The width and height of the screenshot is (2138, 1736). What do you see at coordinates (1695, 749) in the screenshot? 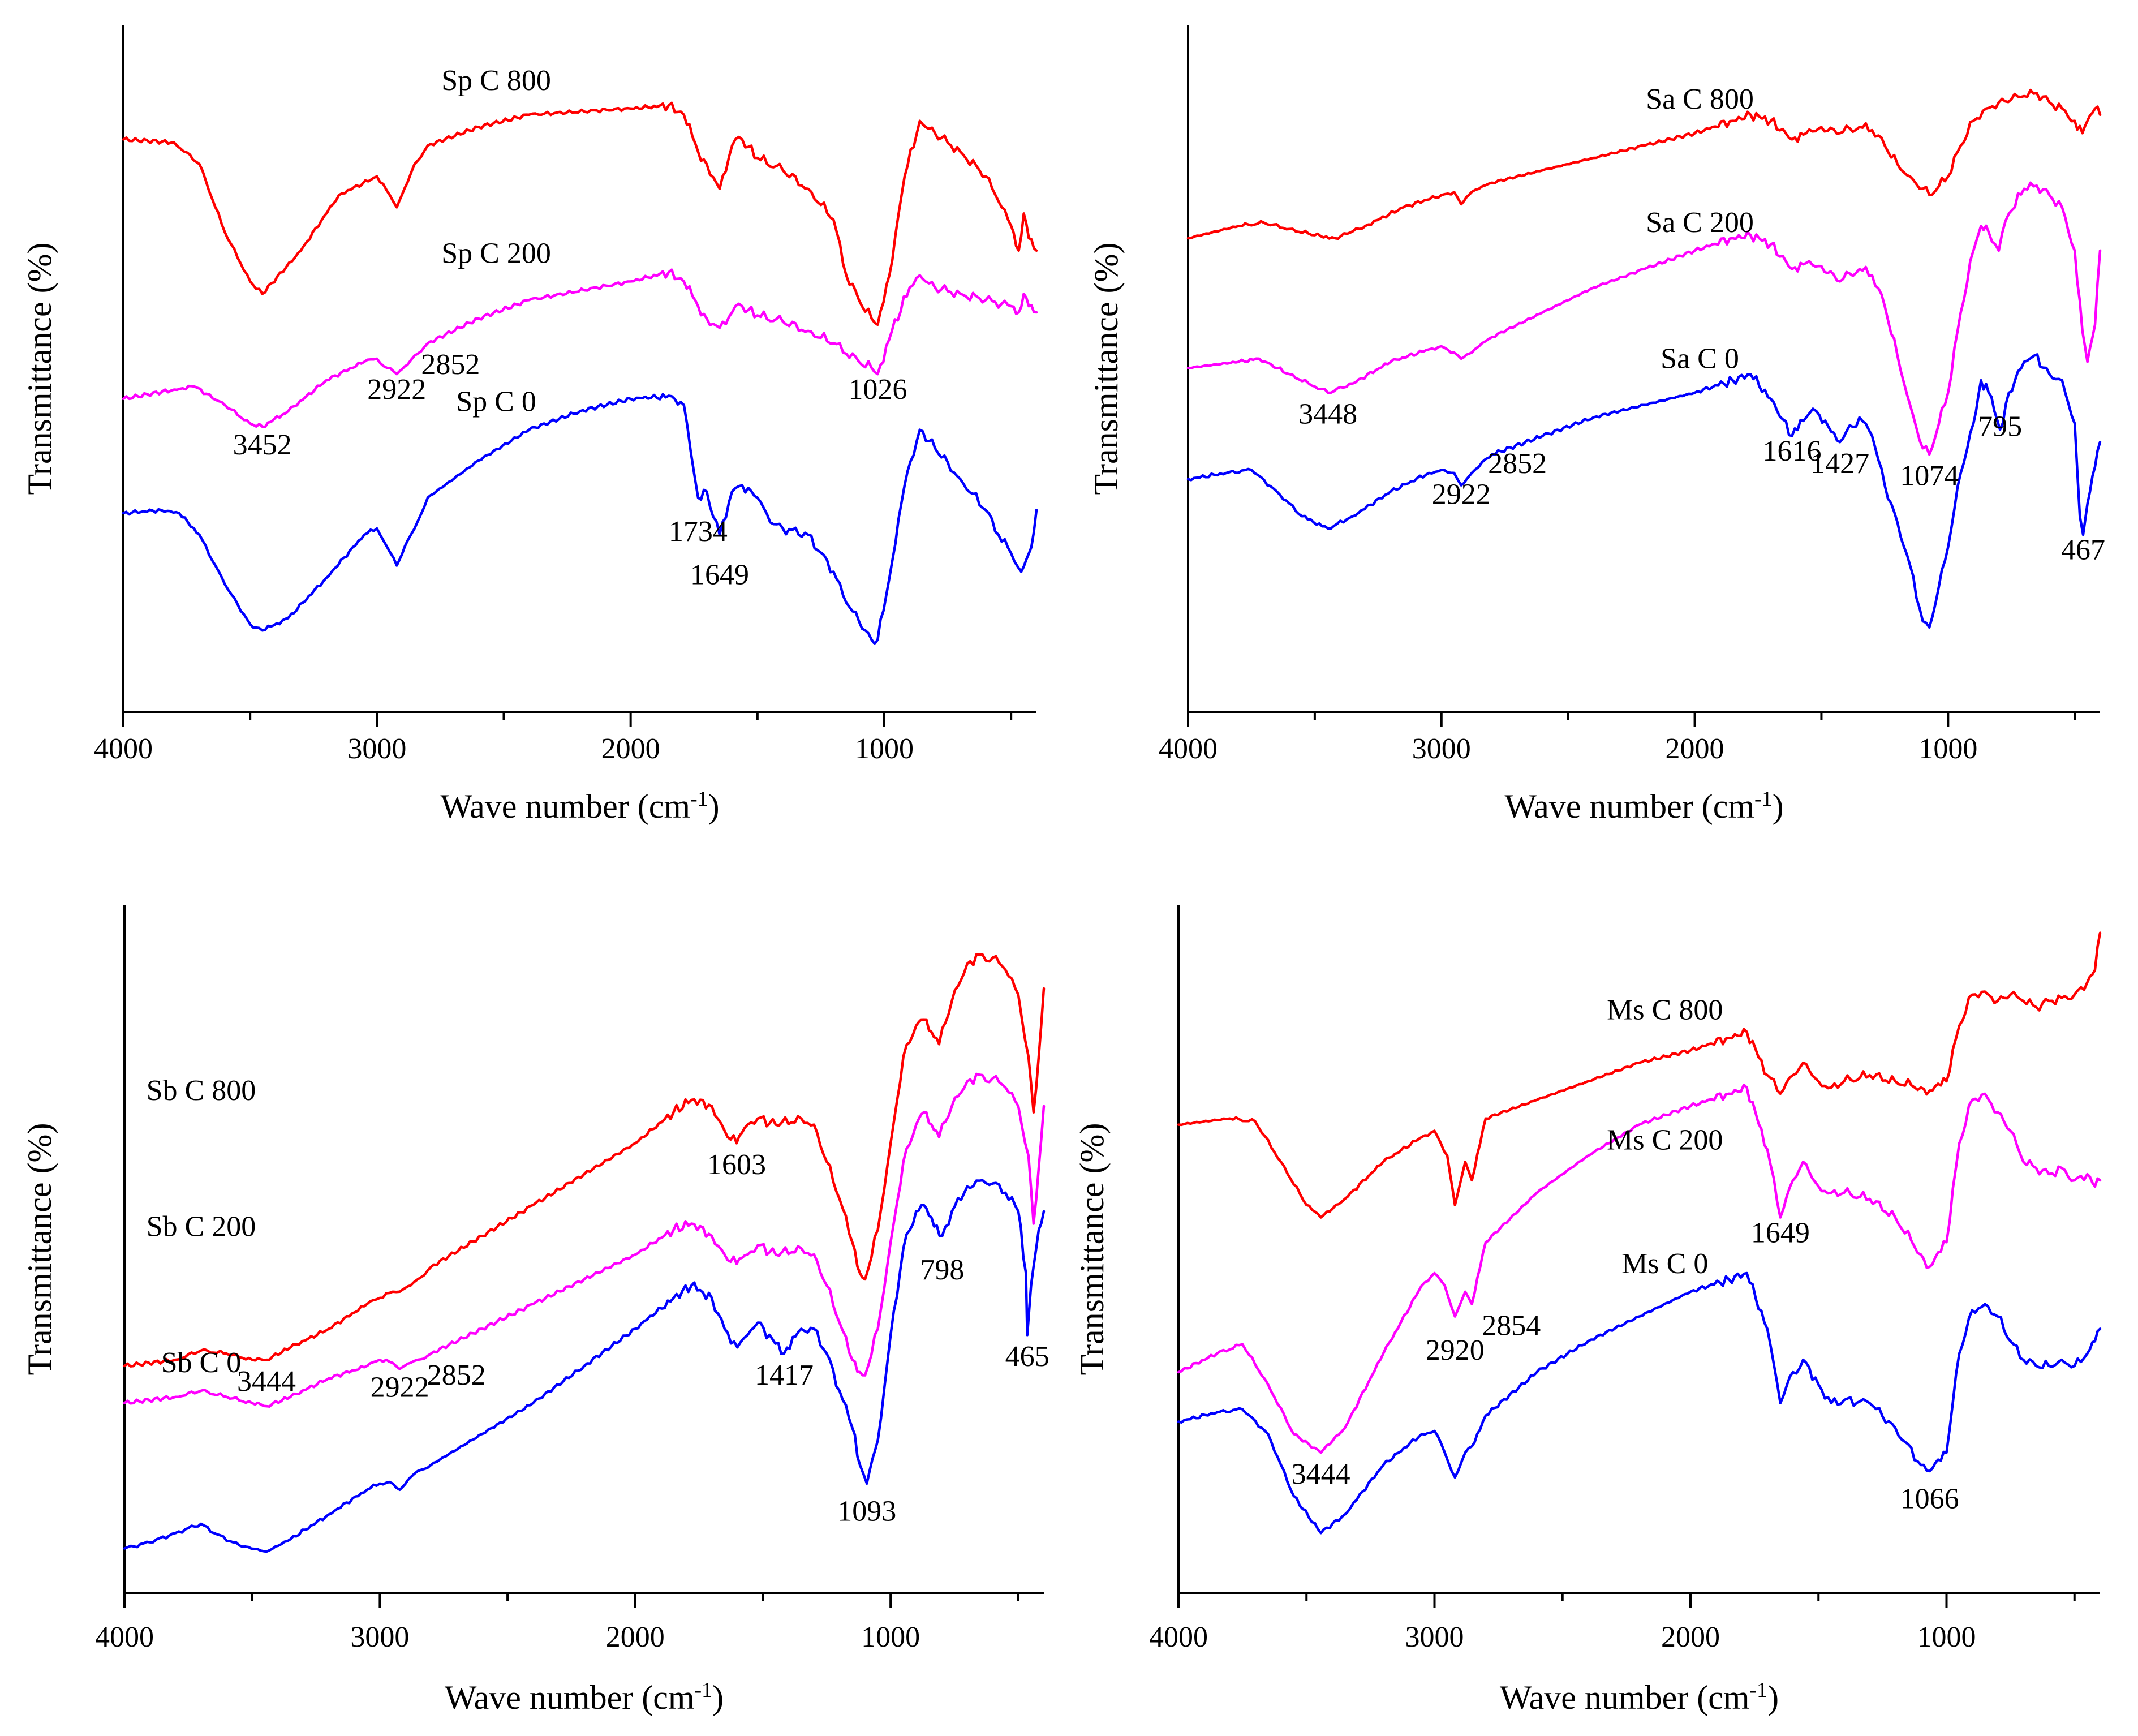
I see `panel-top-right-x-tick-label-2000: 2000` at bounding box center [1695, 749].